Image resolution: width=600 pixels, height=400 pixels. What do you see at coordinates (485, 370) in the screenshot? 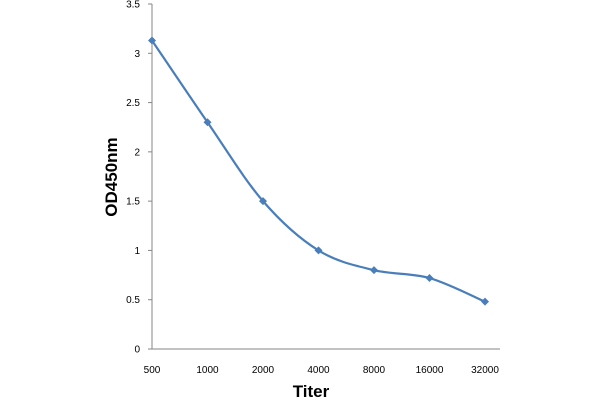
I see `x-tick-label: 32000` at bounding box center [485, 370].